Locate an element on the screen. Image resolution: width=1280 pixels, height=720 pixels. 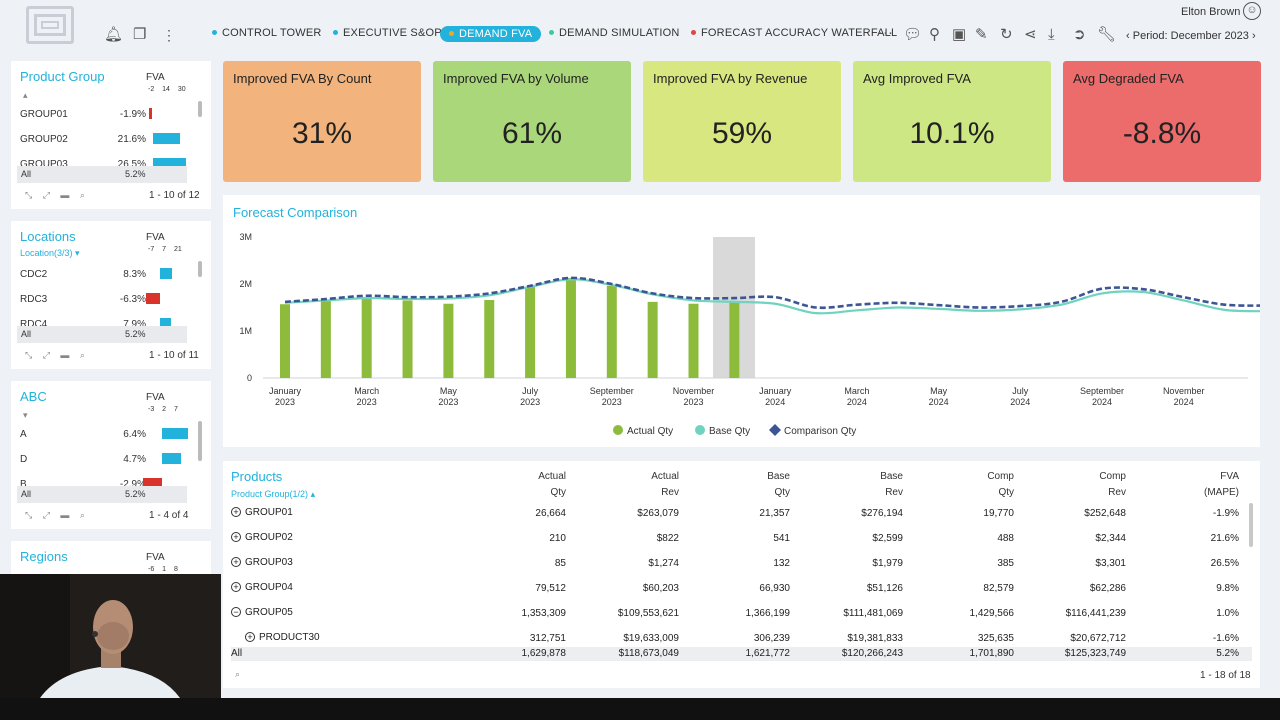
kpi-card-0: Improved FVA By Count 31% is located at coordinates (322, 121).